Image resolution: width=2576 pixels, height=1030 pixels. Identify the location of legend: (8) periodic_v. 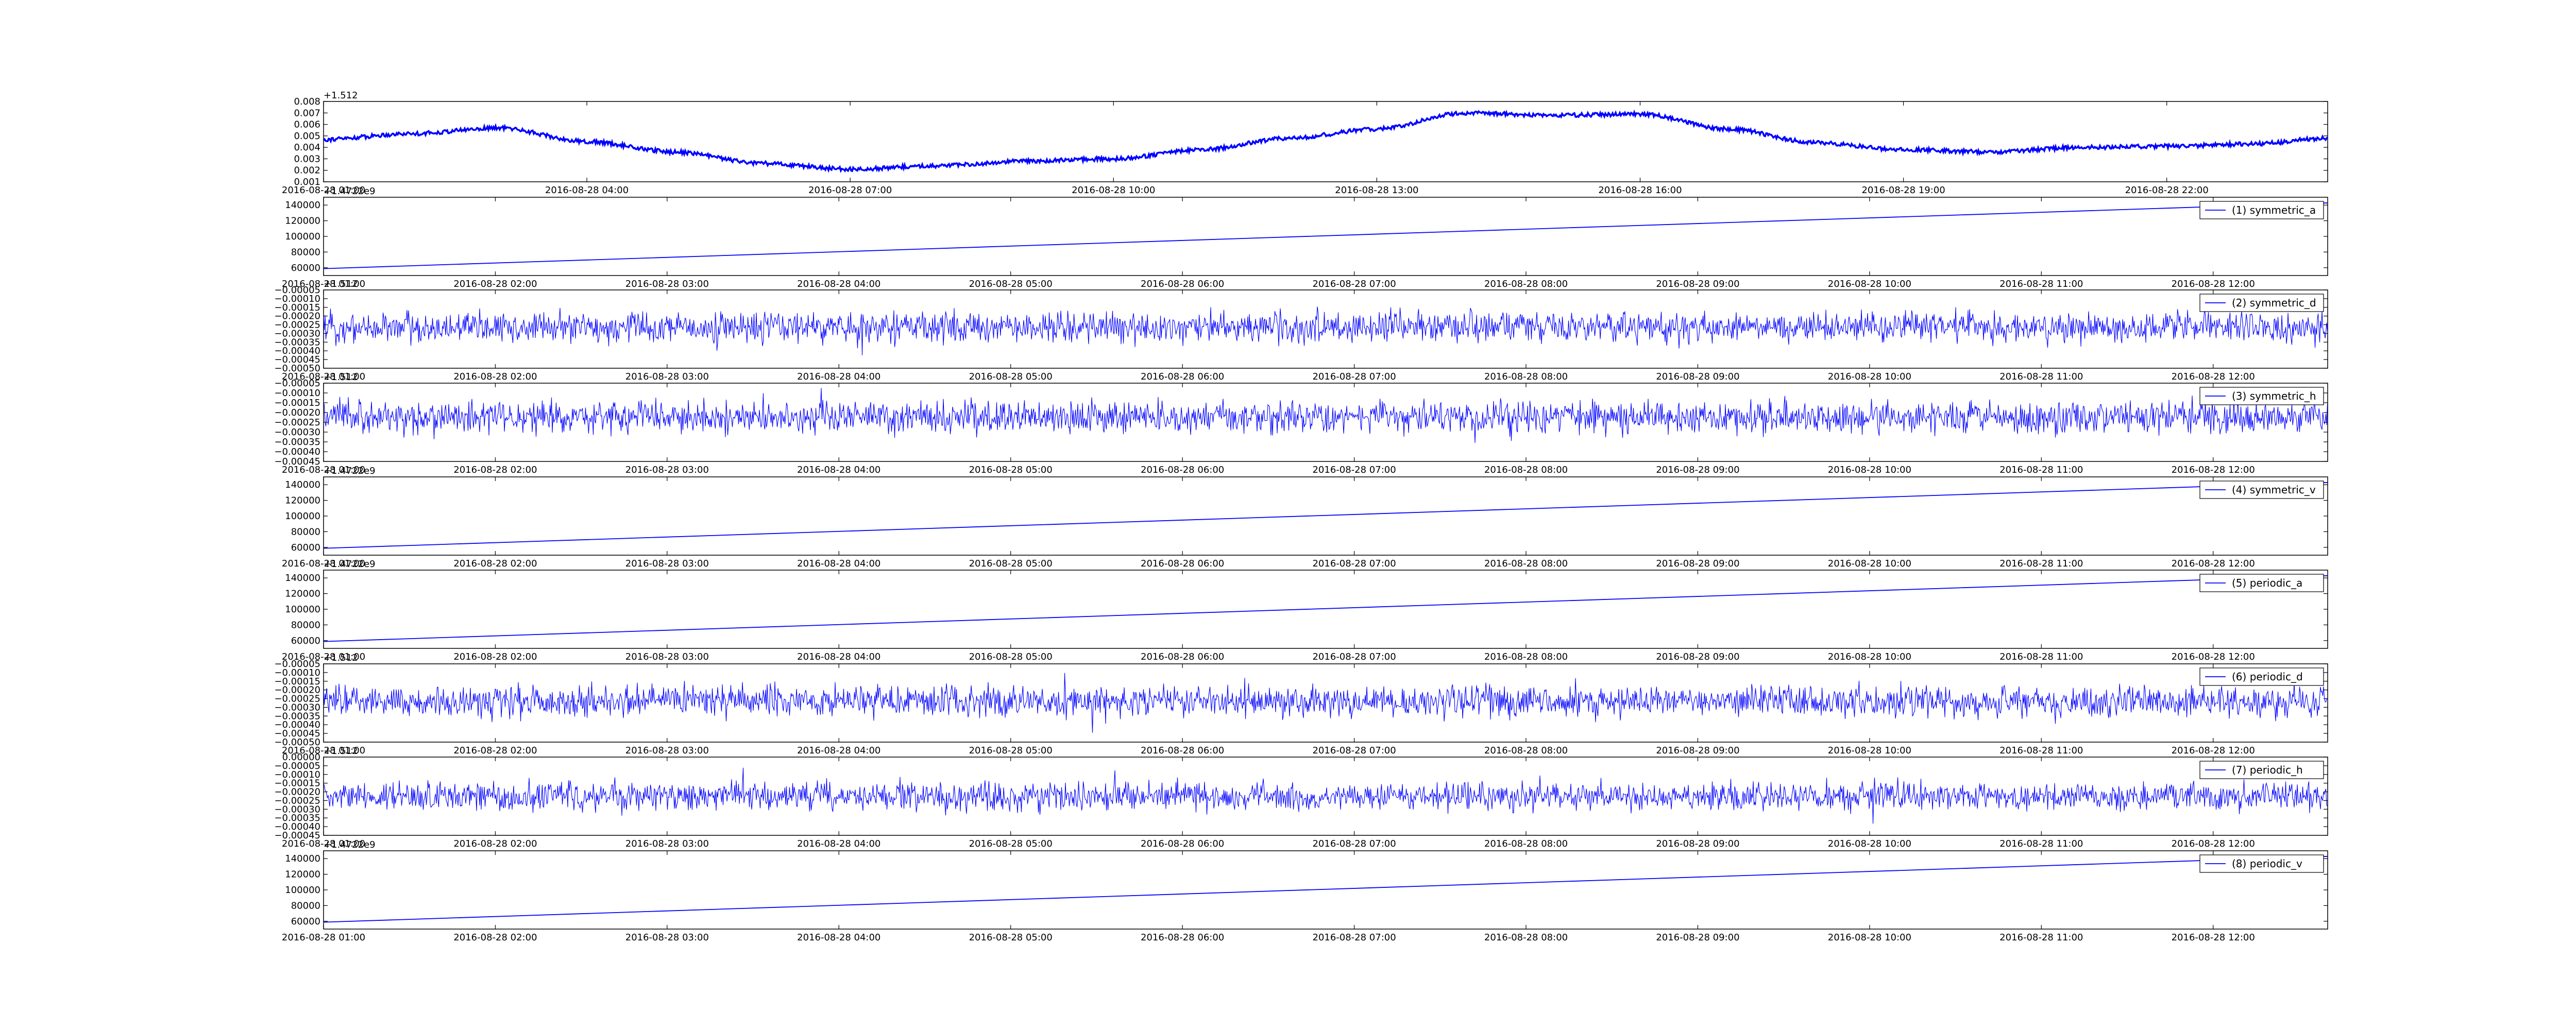
(2261, 863).